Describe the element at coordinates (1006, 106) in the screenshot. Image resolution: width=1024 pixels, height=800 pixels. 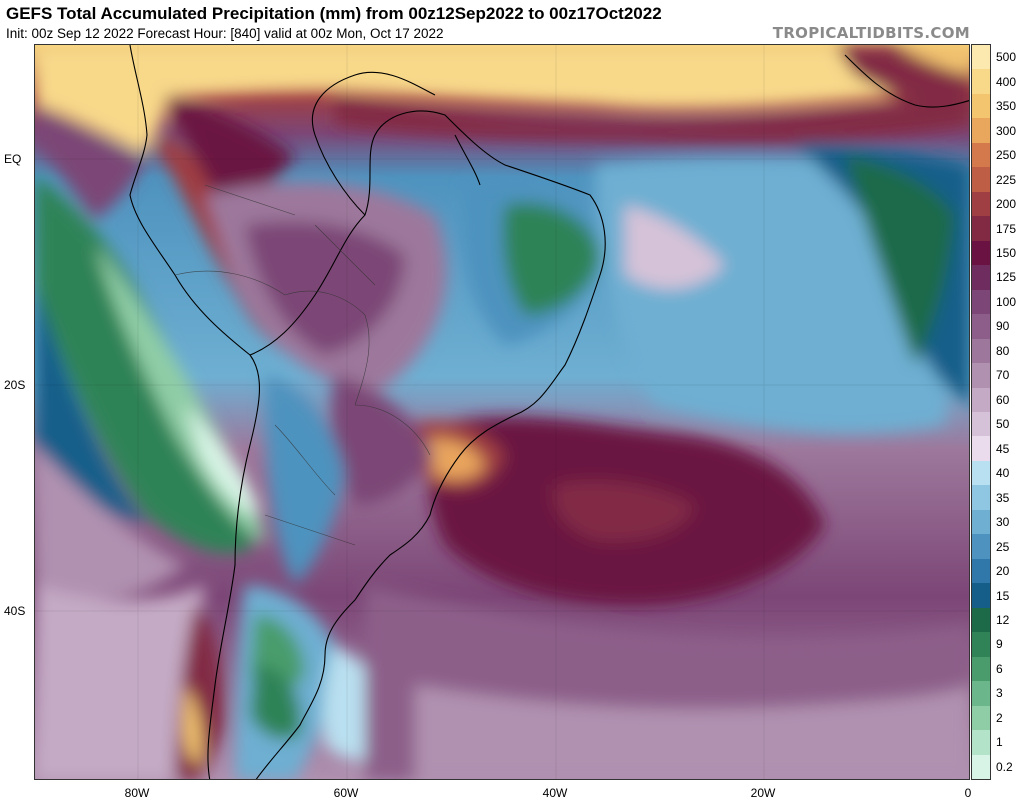
I see `colorbar-label: 350` at that location.